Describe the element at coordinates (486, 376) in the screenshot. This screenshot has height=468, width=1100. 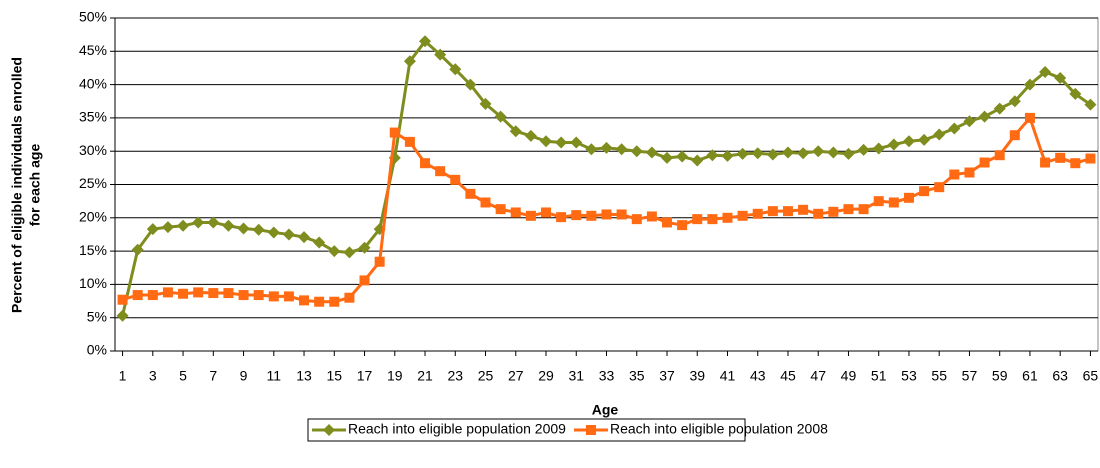
I see `x-tick-label: 25` at that location.